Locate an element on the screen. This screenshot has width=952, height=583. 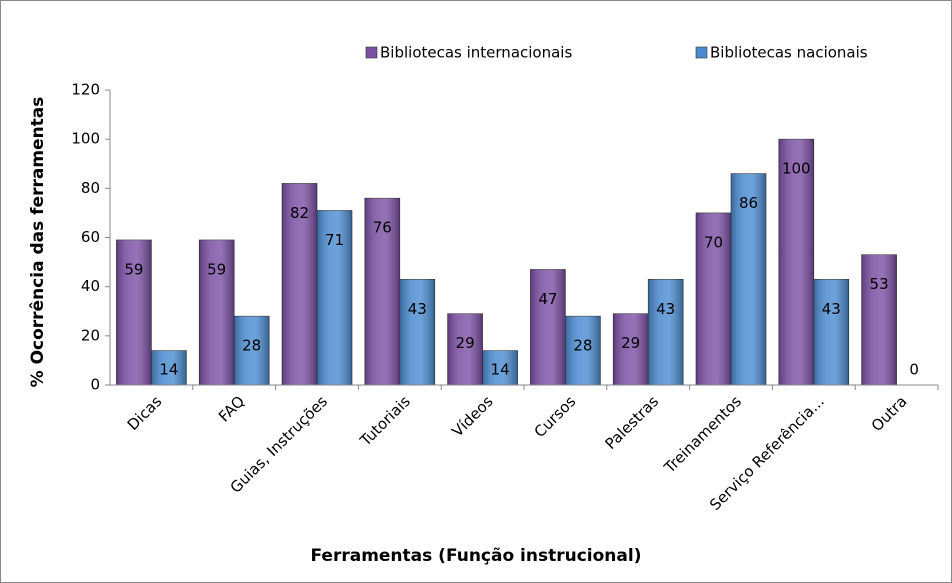
y-axis-title: % Ocorrência das ferramentas is located at coordinates (38, 242).